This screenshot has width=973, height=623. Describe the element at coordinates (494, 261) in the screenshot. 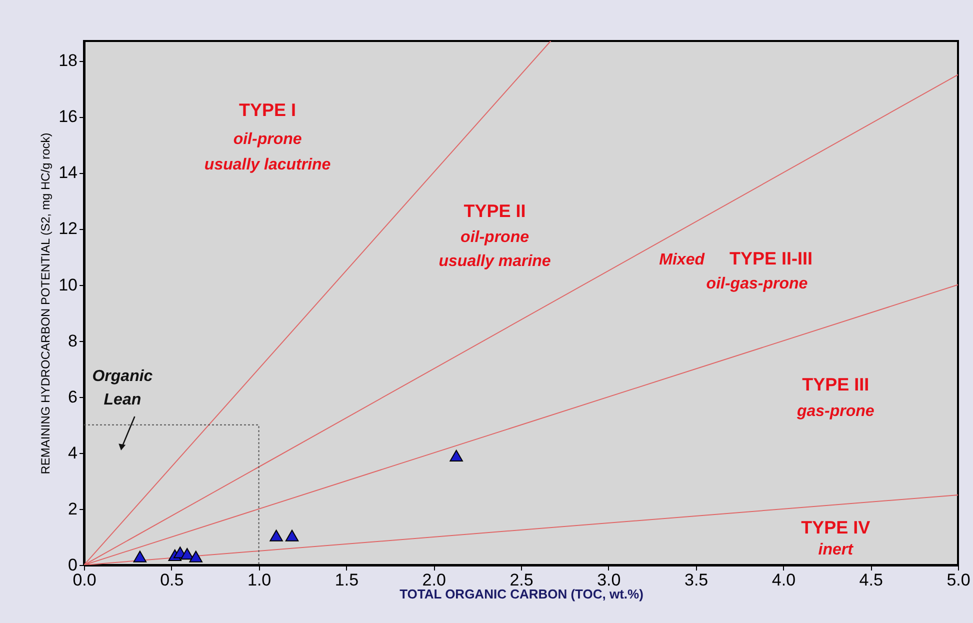

I see `annotation: usually marine` at that location.